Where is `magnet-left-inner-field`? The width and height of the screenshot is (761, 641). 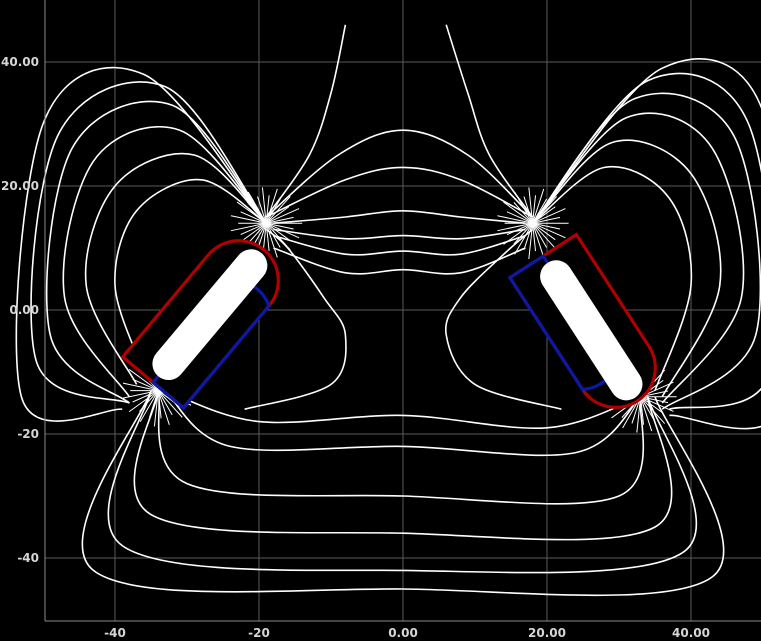
magnet-left-inner-field is located at coordinates (210, 315).